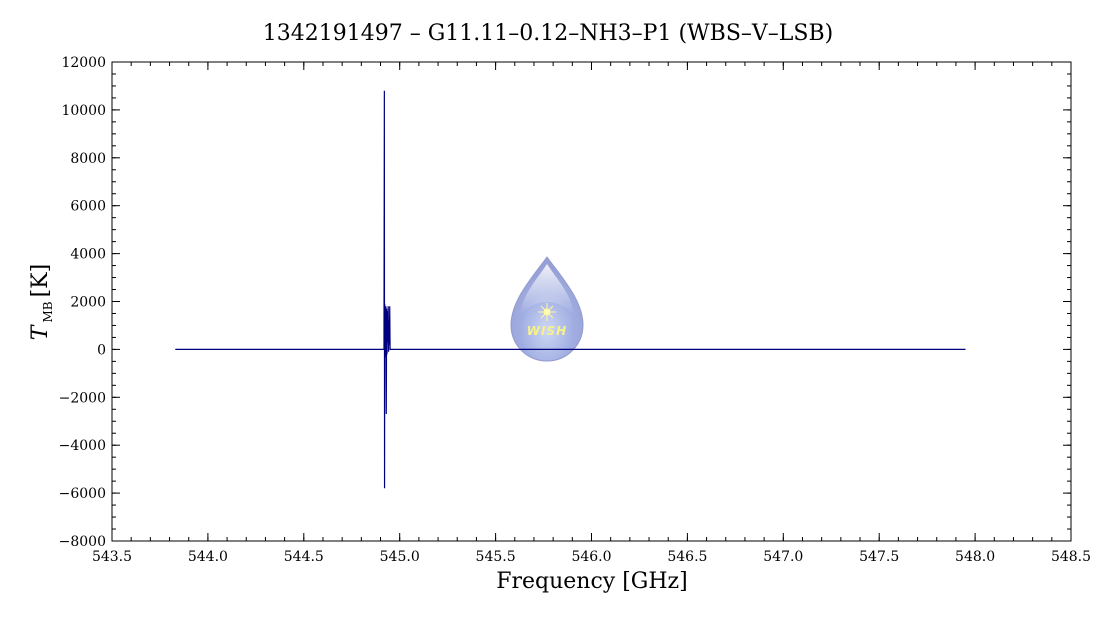 This screenshot has width=1095, height=618. Describe the element at coordinates (783, 557) in the screenshot. I see `x-tick-label: 547.0` at that location.